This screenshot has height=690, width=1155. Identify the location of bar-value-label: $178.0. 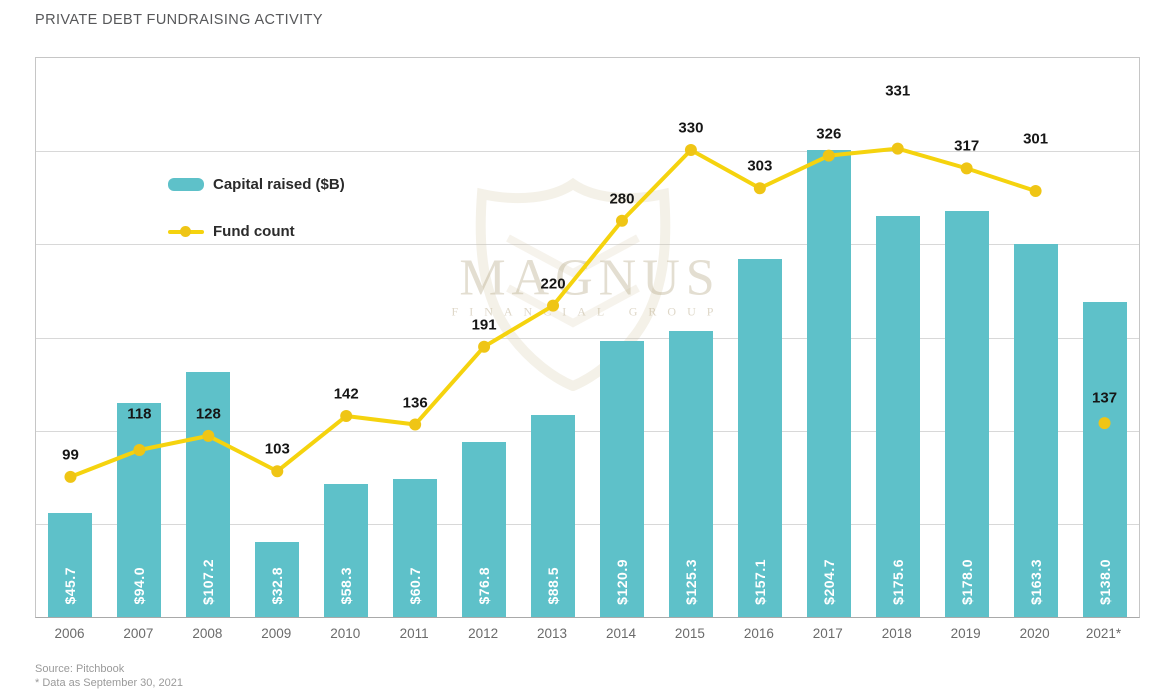
(966, 582).